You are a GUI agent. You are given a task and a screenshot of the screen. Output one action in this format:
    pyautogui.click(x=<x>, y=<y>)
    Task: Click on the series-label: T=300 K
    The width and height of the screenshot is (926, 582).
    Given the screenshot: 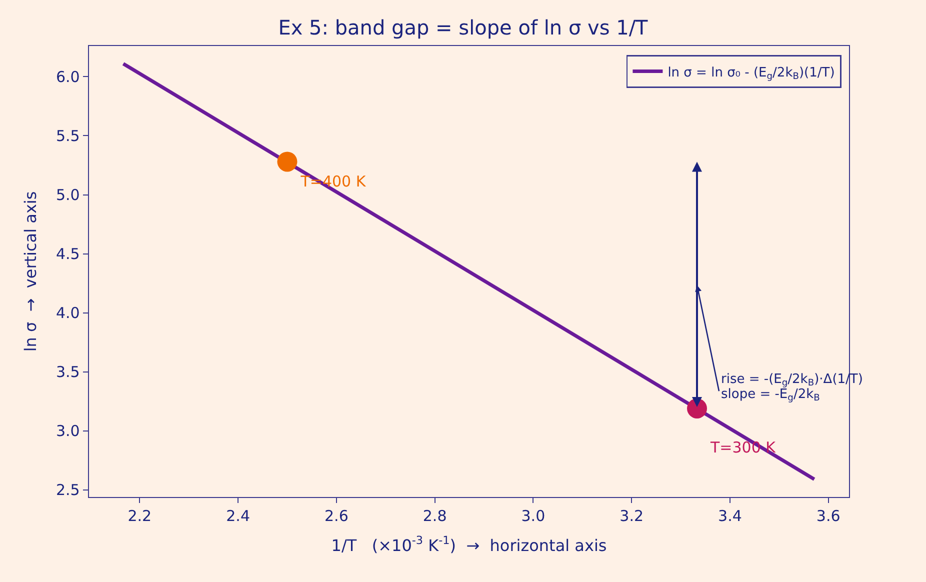 What is the action you would take?
    pyautogui.click(x=743, y=447)
    